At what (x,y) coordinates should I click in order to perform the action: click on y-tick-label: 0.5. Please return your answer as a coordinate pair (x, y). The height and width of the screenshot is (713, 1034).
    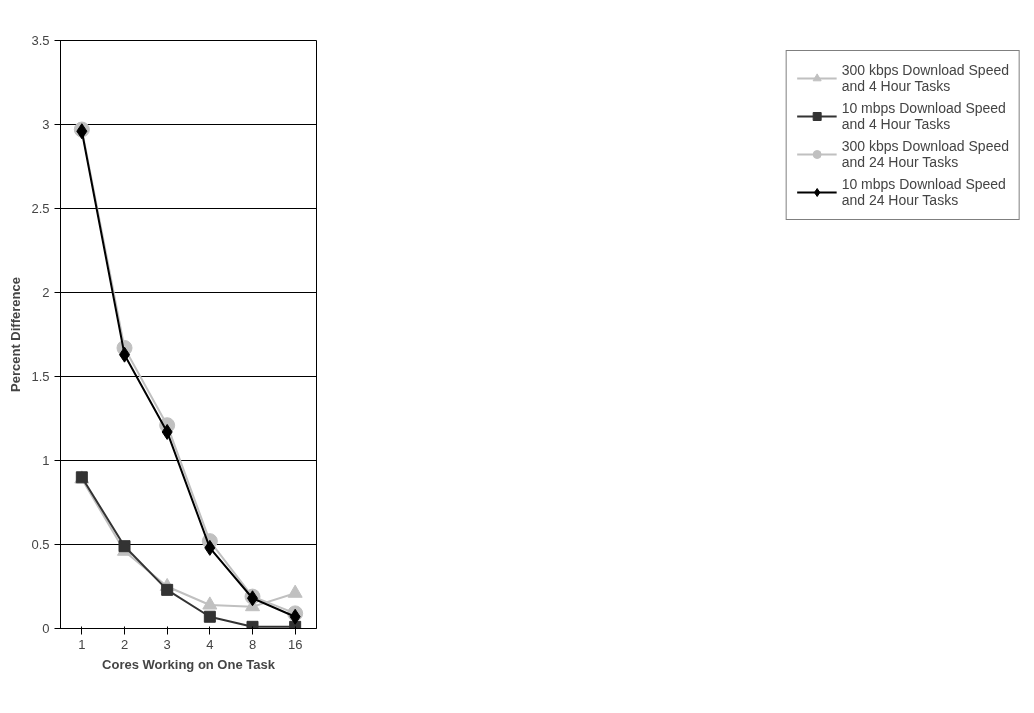
    Looking at the image, I should click on (40, 544).